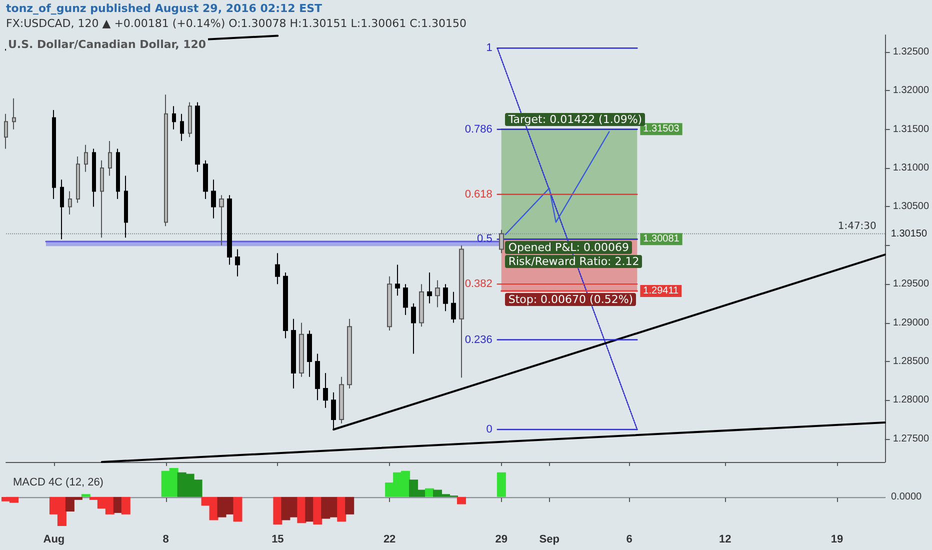 The width and height of the screenshot is (932, 550). What do you see at coordinates (911, 90) in the screenshot?
I see `y-tick-label: 1.32000` at bounding box center [911, 90].